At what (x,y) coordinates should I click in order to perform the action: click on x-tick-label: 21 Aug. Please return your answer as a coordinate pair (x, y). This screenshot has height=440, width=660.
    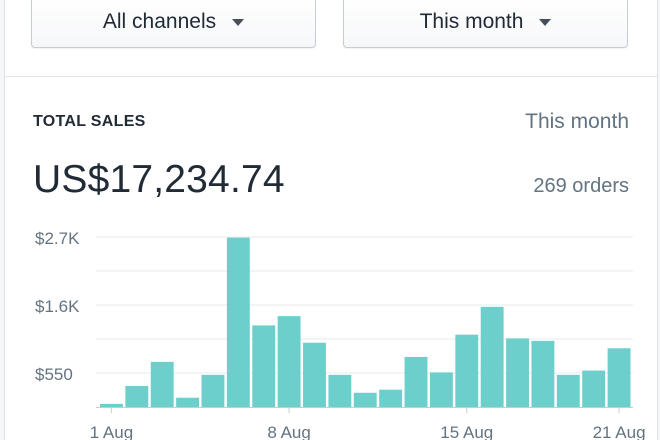
    Looking at the image, I should click on (619, 431).